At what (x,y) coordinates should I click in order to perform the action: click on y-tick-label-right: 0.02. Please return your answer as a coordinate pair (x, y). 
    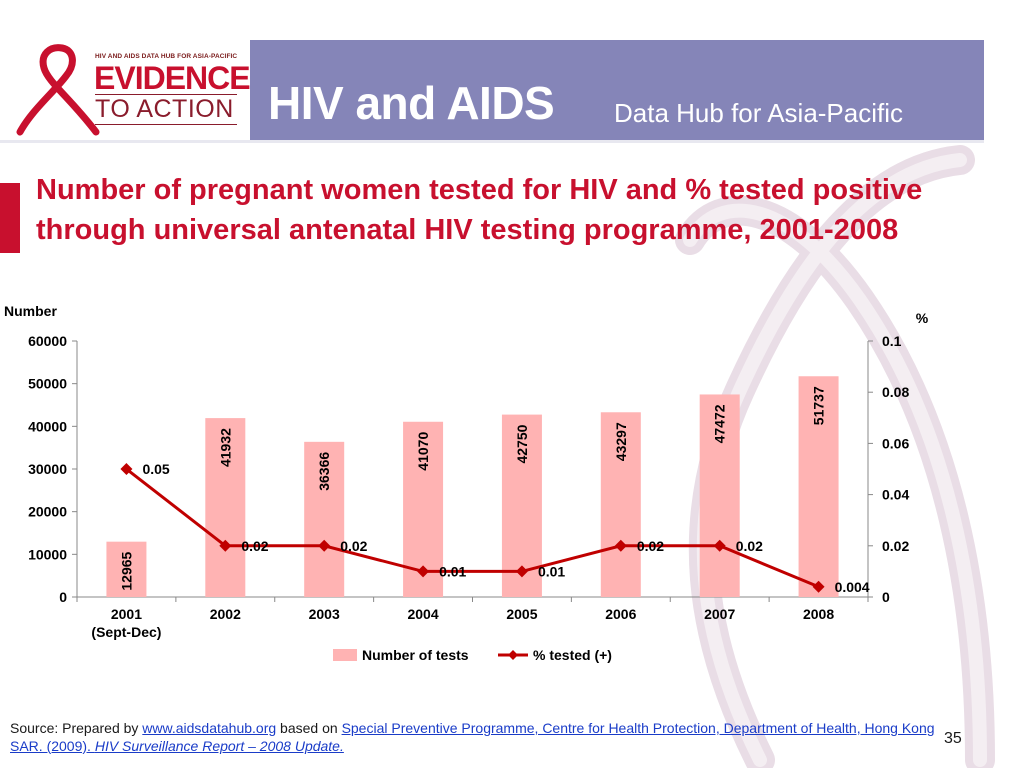
    Looking at the image, I should click on (895, 546).